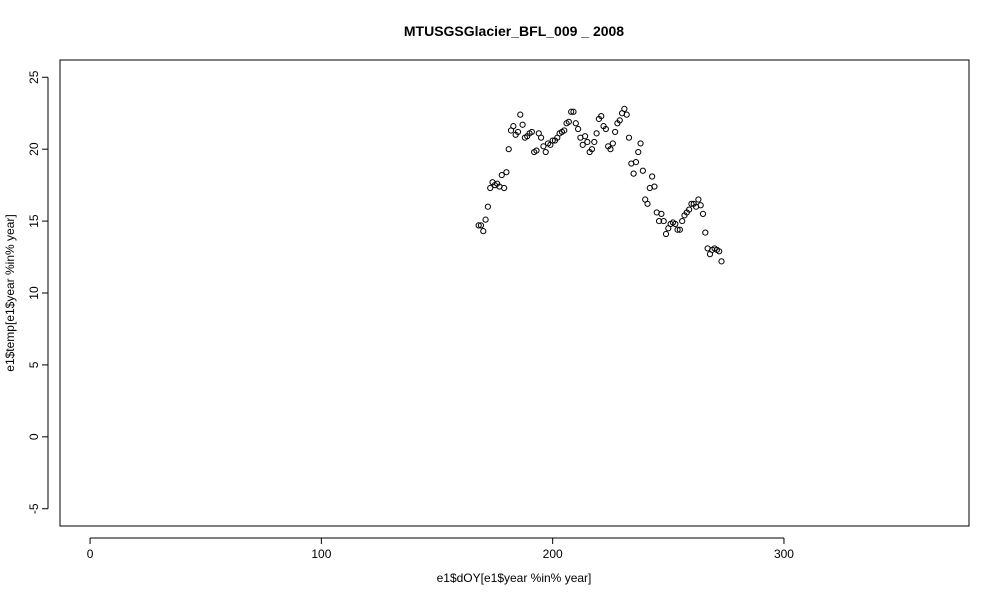 The image size is (1000, 600). I want to click on x-axis: 0 100 200 300, so click(440, 549).